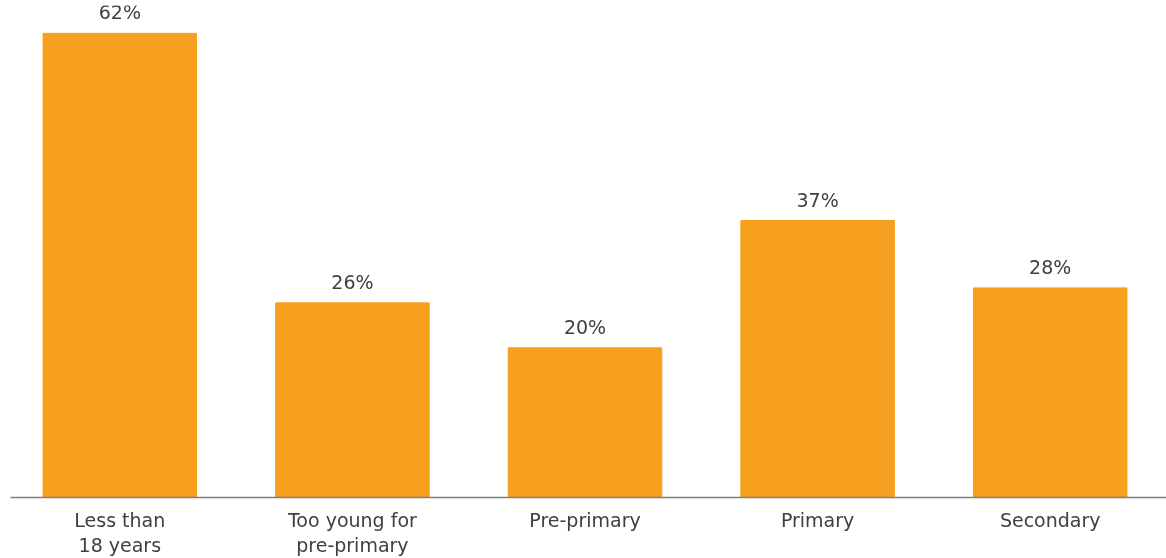 The height and width of the screenshot is (558, 1166). Describe the element at coordinates (120, 532) in the screenshot. I see `x-tick-label: Less than 18 years` at that location.